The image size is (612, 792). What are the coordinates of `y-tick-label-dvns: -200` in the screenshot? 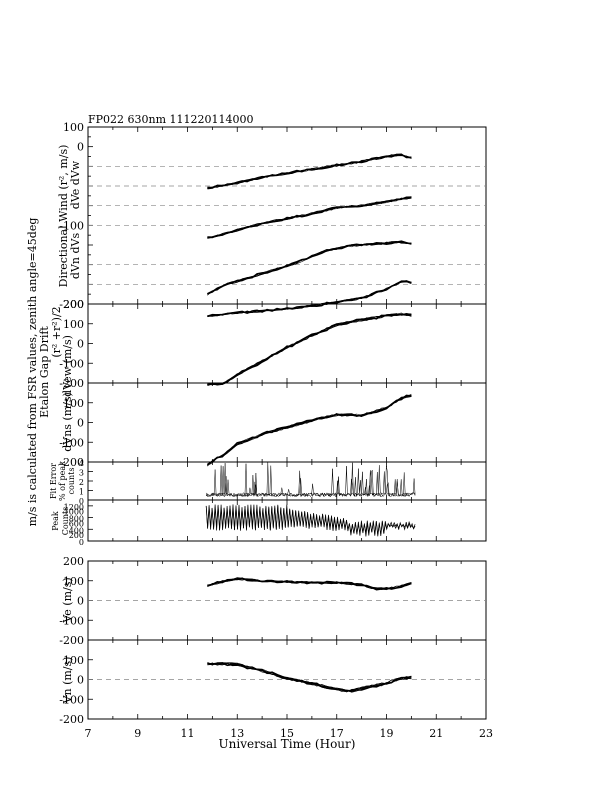 It's located at (71, 462).